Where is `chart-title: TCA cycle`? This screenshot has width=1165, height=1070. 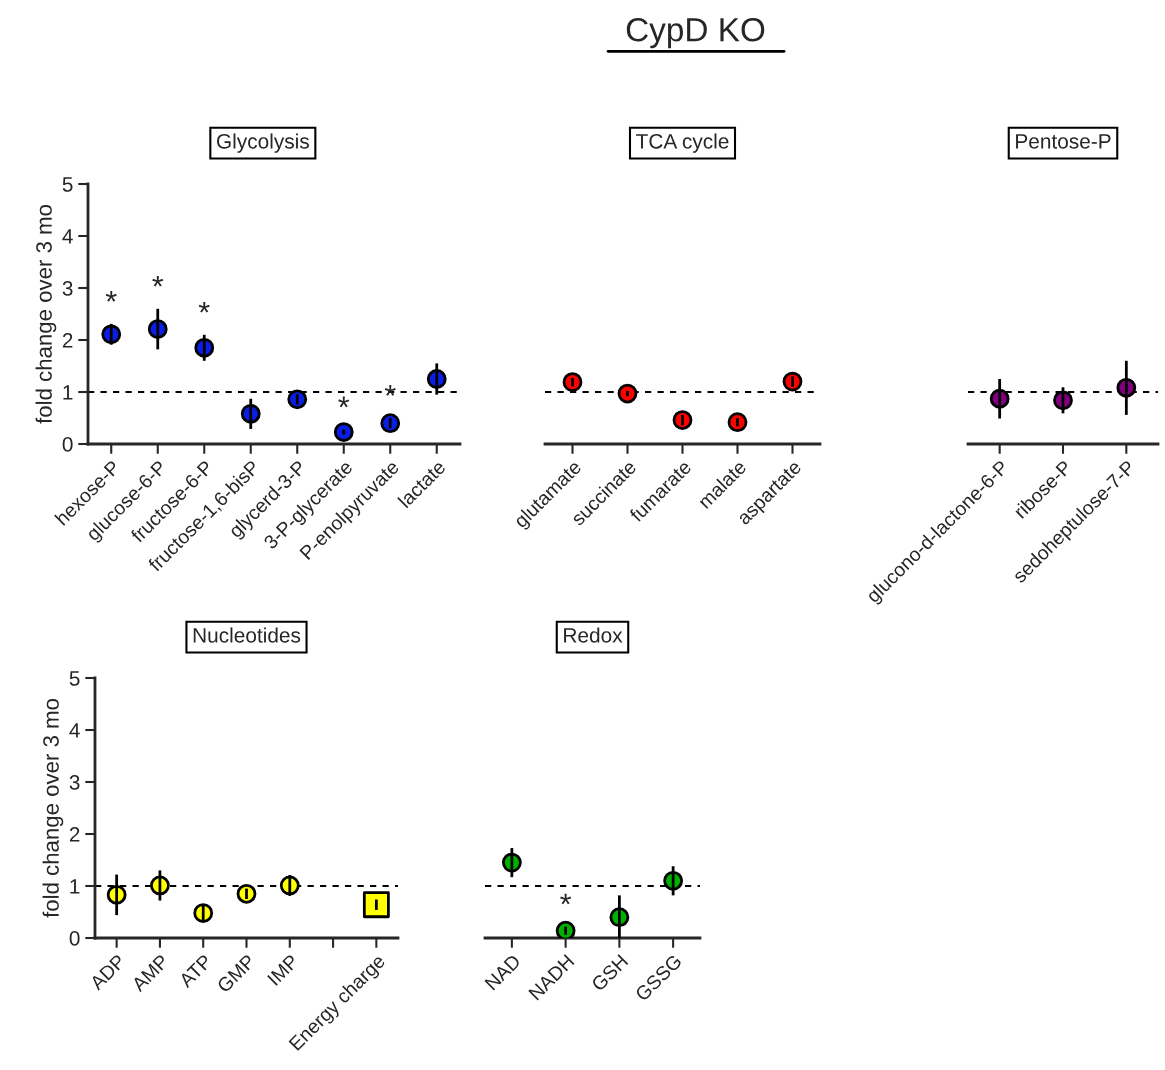 chart-title: TCA cycle is located at coordinates (682, 143).